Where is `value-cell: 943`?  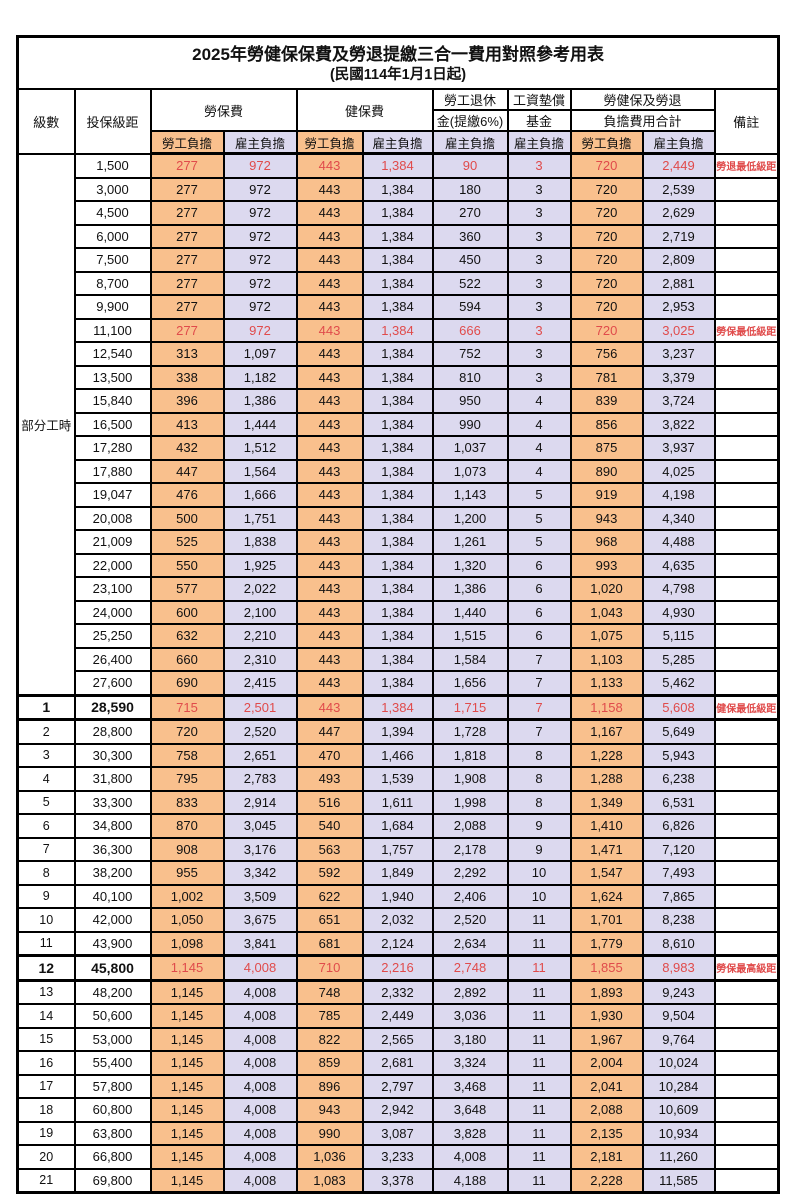 value-cell: 943 is located at coordinates (329, 1110).